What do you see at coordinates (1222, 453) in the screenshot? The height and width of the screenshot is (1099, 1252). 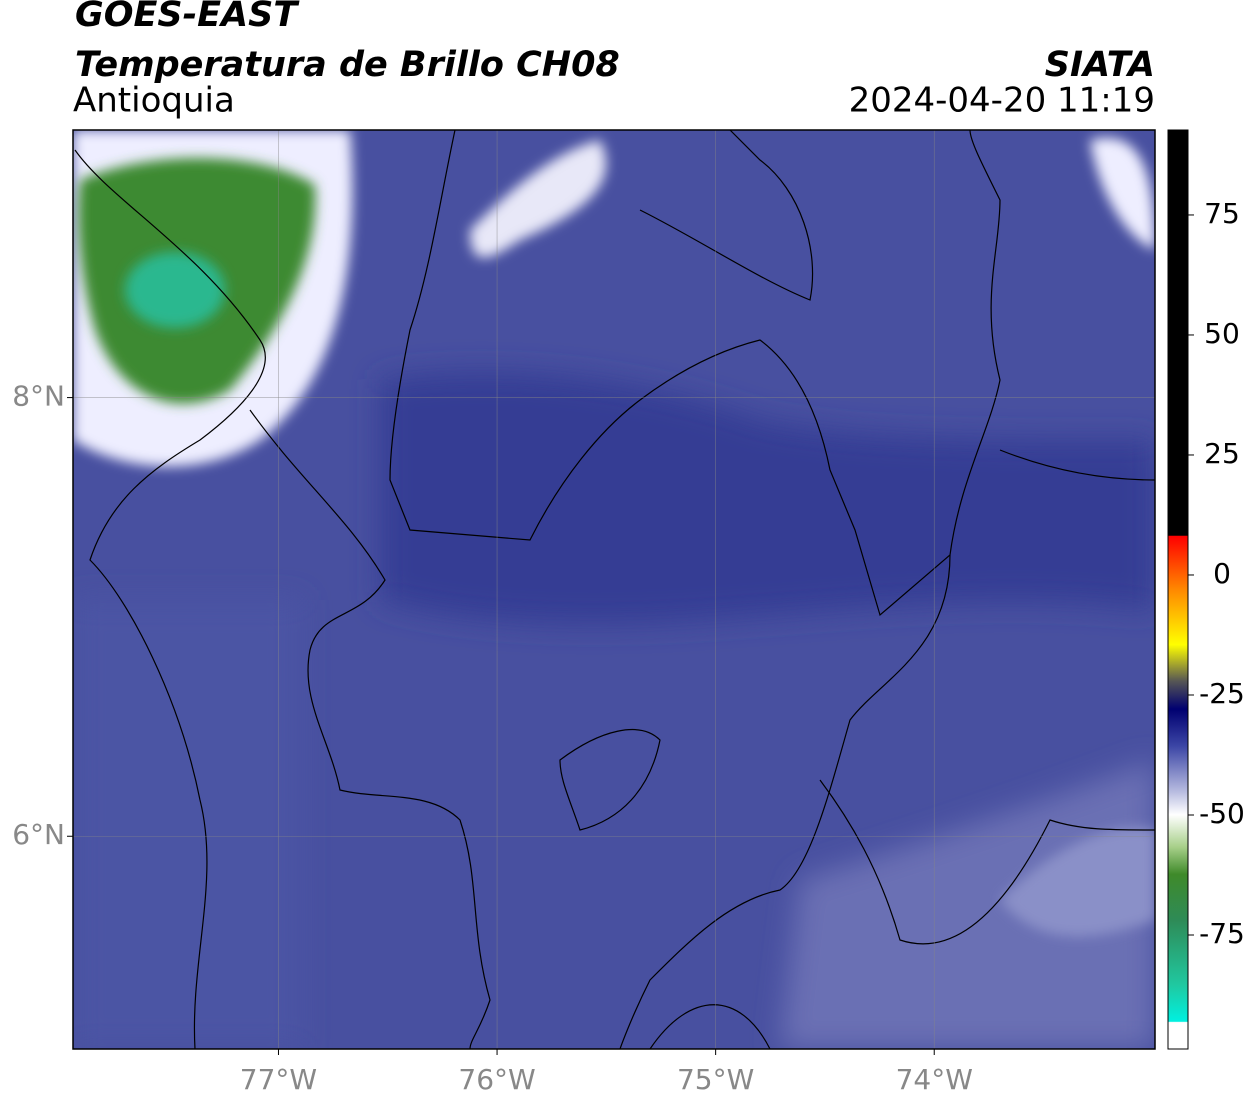 I see `colorbar-label: 25` at bounding box center [1222, 453].